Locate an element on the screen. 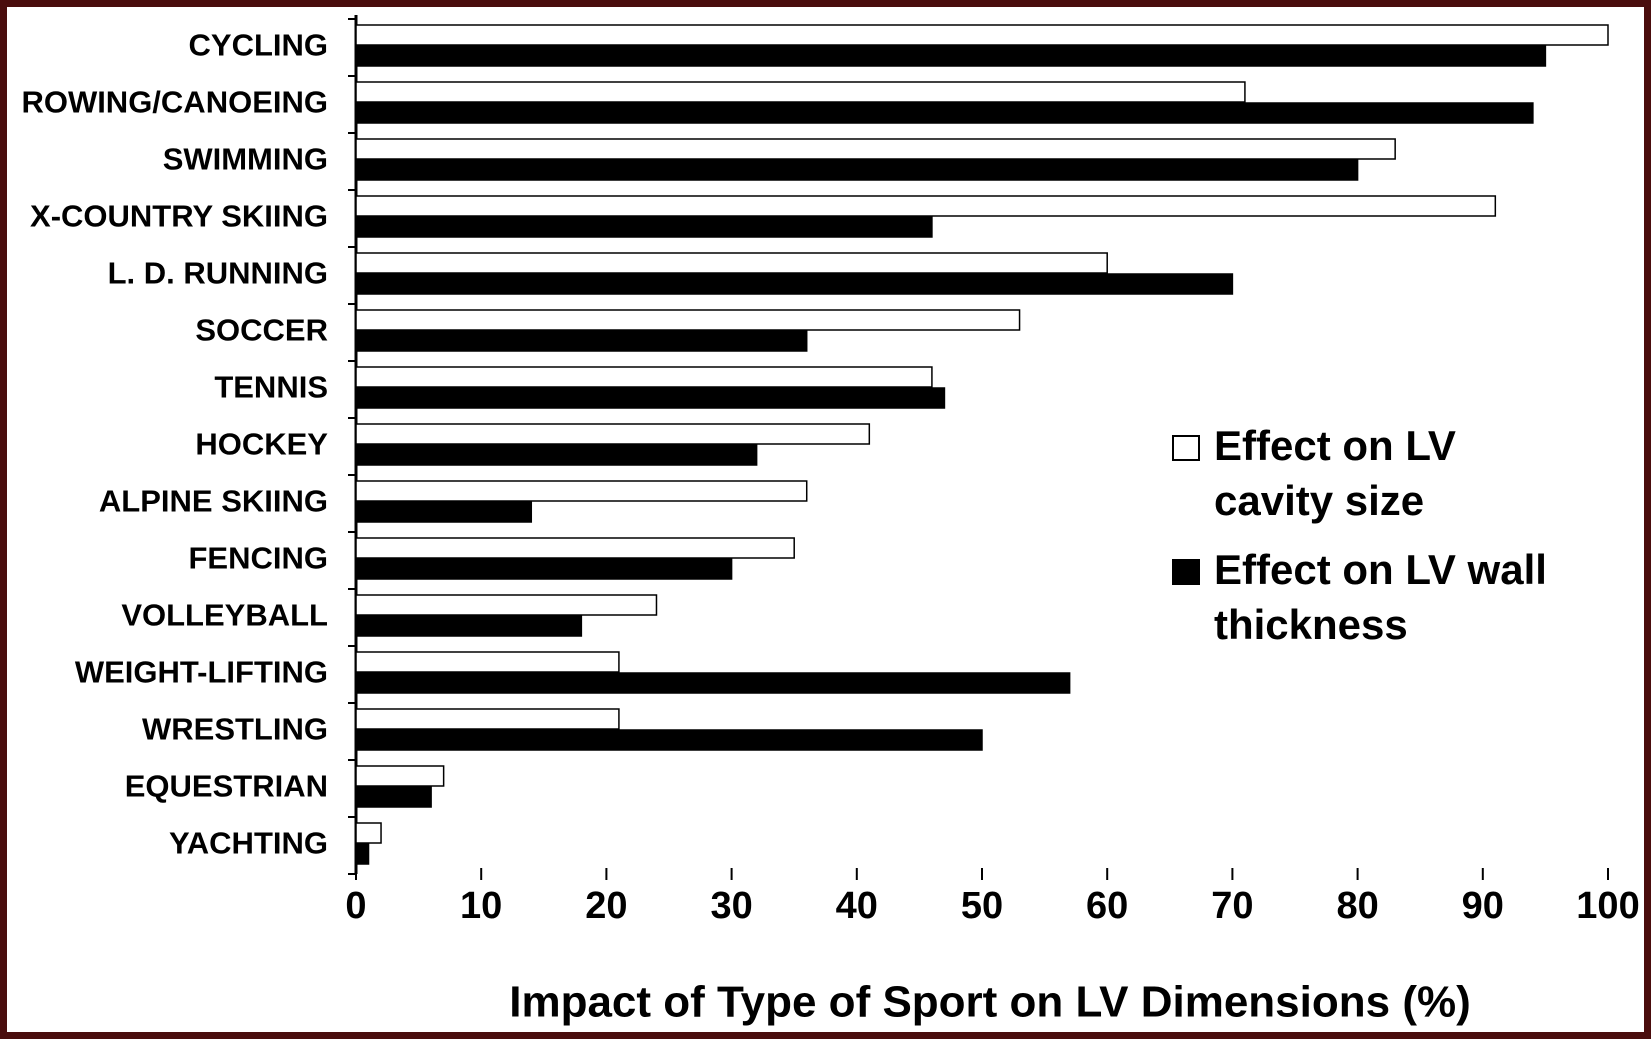 The width and height of the screenshot is (1651, 1039). legend-entry: Effect on LV wall thickness is located at coordinates (1362, 597).